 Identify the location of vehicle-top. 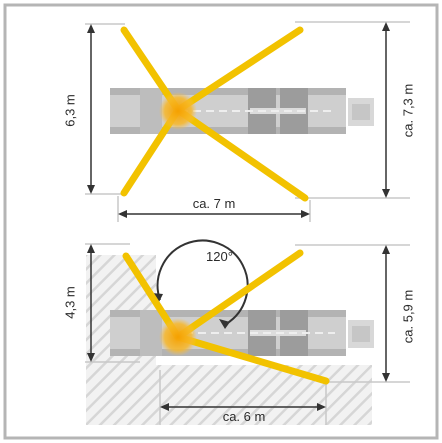
(242, 111).